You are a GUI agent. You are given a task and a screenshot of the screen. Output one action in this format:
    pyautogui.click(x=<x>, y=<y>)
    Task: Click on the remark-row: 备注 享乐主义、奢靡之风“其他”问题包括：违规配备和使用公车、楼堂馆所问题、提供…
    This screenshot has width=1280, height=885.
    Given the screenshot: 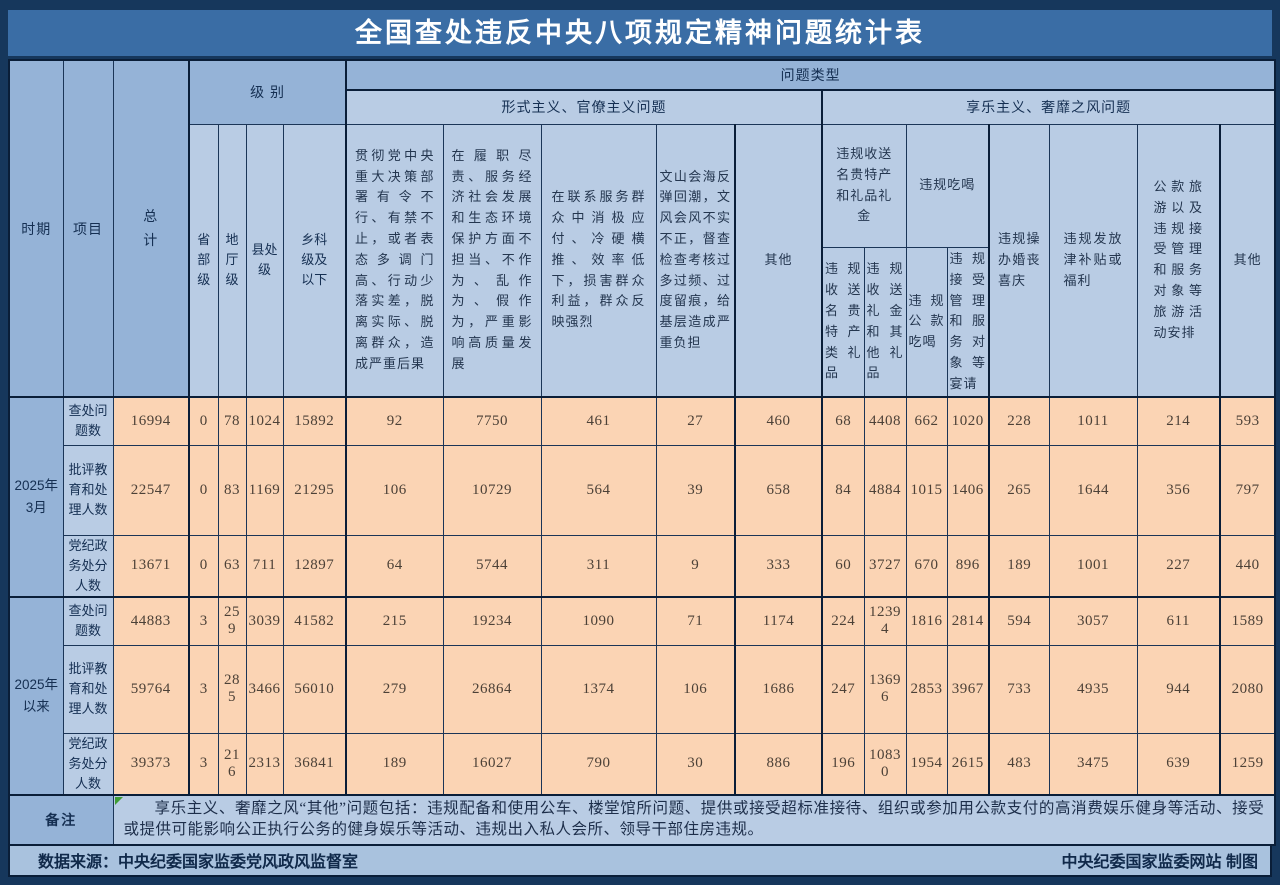 What is the action you would take?
    pyautogui.click(x=642, y=819)
    